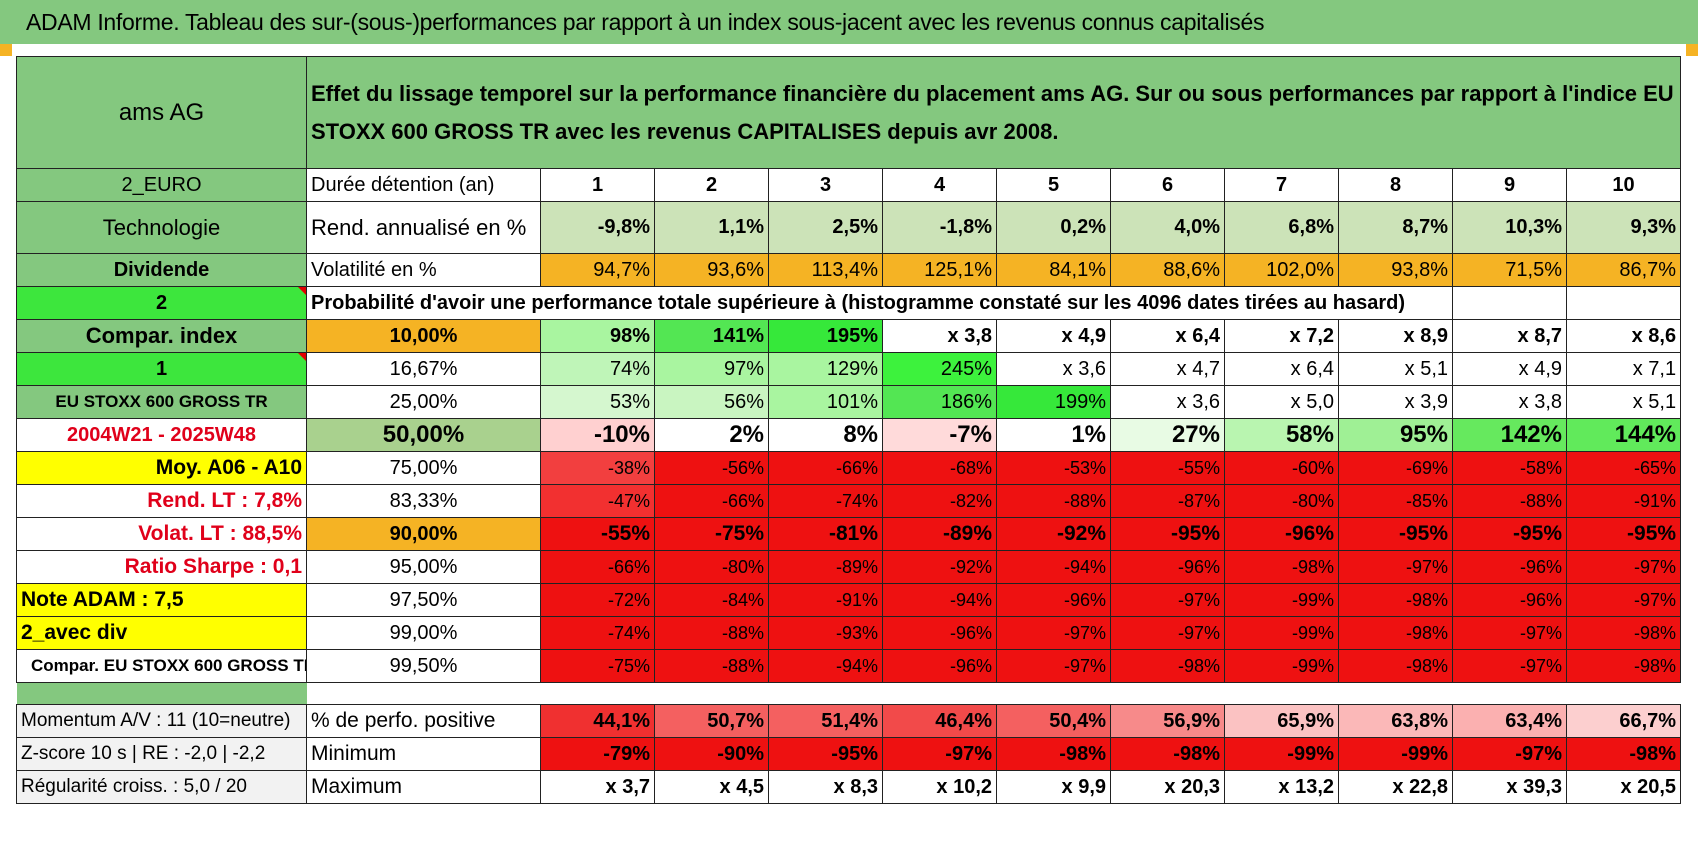 This screenshot has height=848, width=1698. What do you see at coordinates (423, 721) in the screenshot?
I see `metric-label: % de perfo. positive` at bounding box center [423, 721].